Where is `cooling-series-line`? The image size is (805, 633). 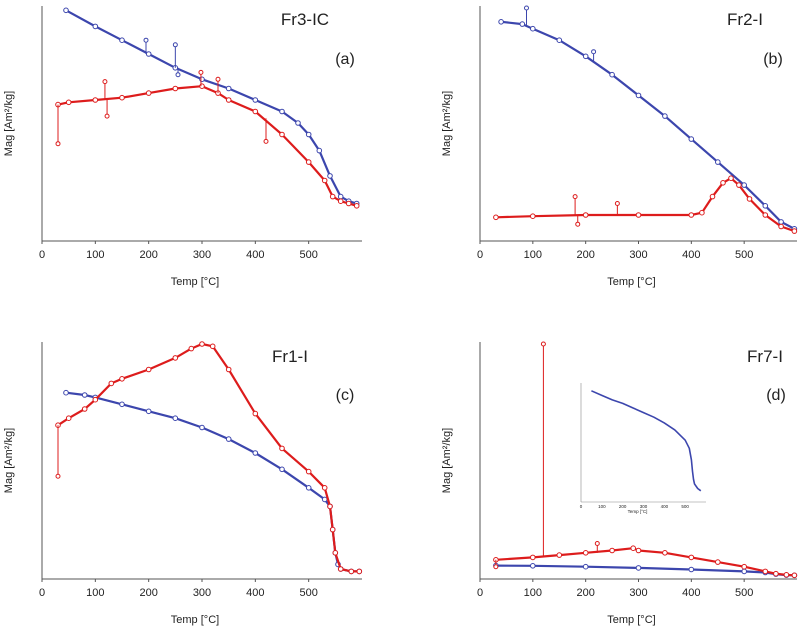
cooling-series-line is located at coordinates (211, 107).